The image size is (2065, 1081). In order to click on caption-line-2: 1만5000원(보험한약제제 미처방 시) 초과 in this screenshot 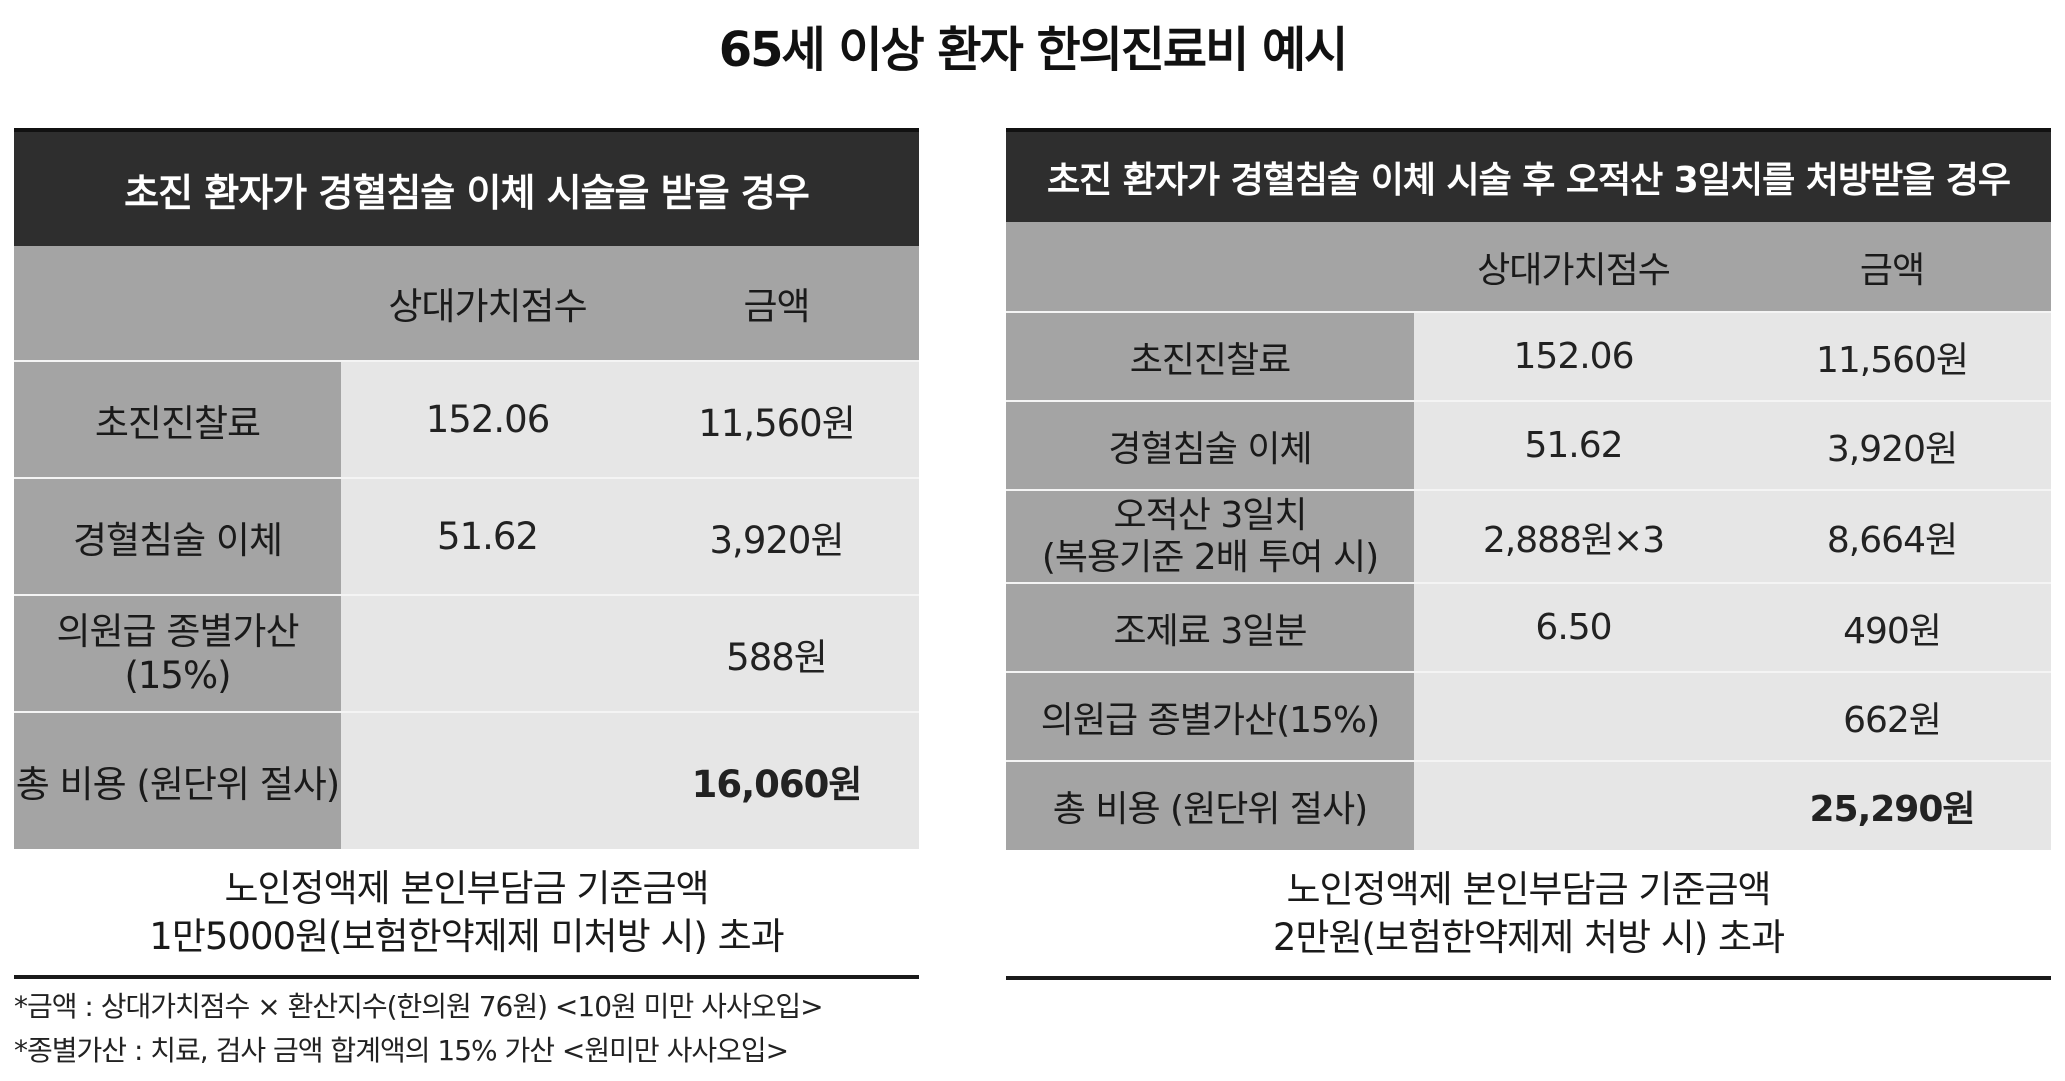, I will do `click(466, 936)`.